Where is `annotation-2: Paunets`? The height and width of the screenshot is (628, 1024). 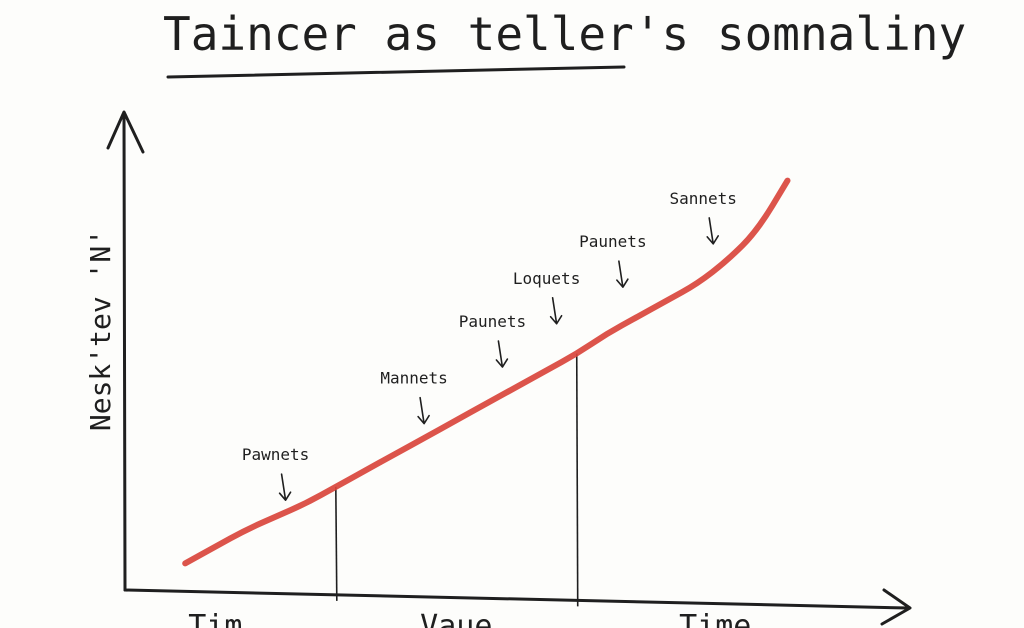 annotation-2: Paunets is located at coordinates (492, 340).